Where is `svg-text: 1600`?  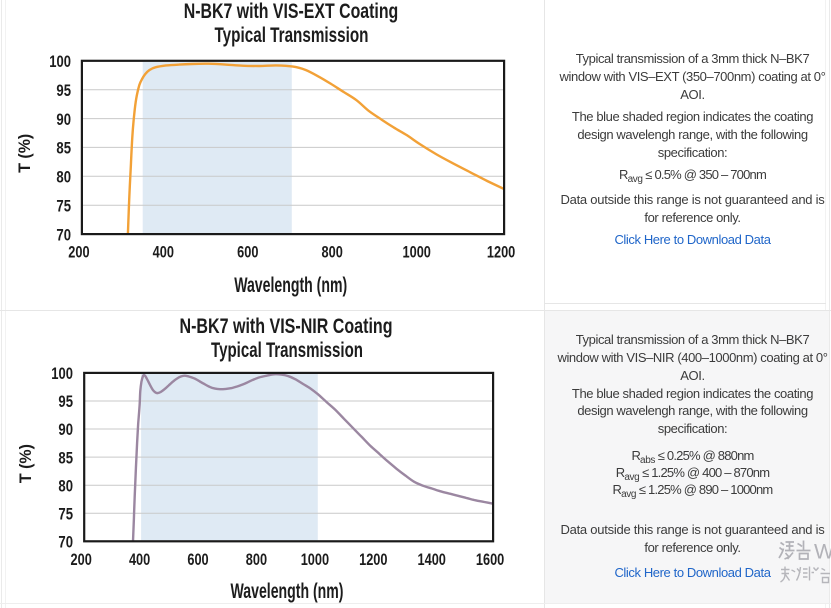 svg-text: 1600 is located at coordinates (490, 559).